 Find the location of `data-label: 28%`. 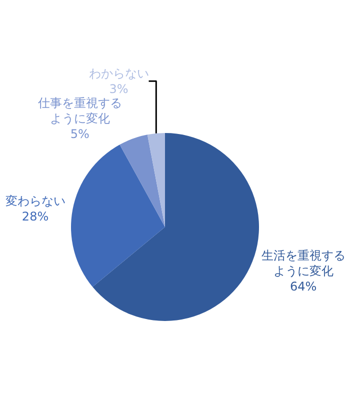

data-label: 28% is located at coordinates (35, 217).